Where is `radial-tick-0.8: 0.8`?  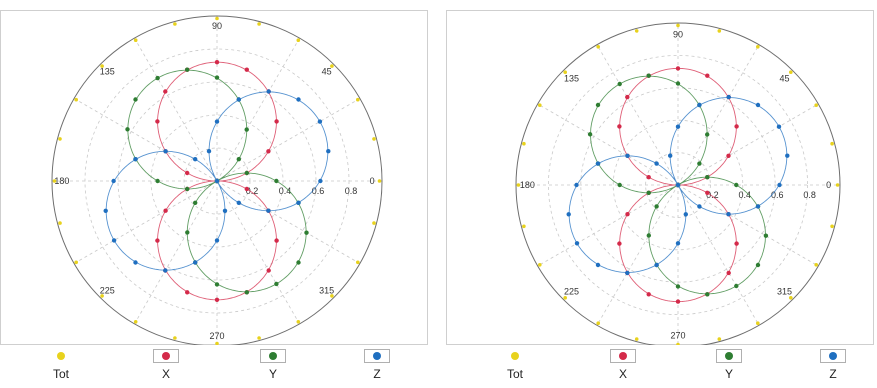 radial-tick-0.8: 0.8 is located at coordinates (809, 195).